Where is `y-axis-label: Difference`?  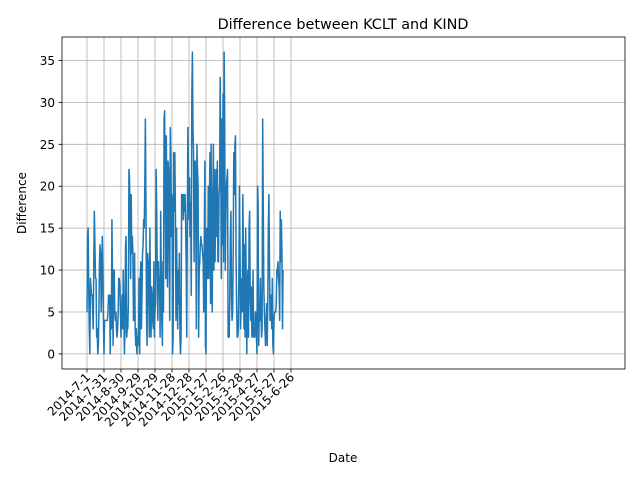 y-axis-label: Difference is located at coordinates (22, 203).